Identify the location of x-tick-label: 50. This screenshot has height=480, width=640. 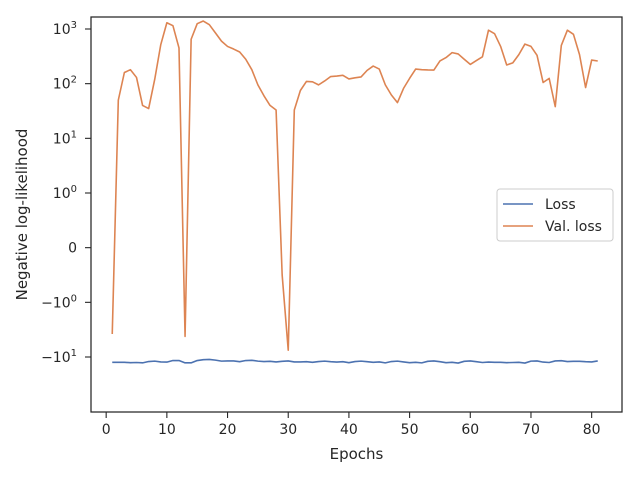
(410, 430).